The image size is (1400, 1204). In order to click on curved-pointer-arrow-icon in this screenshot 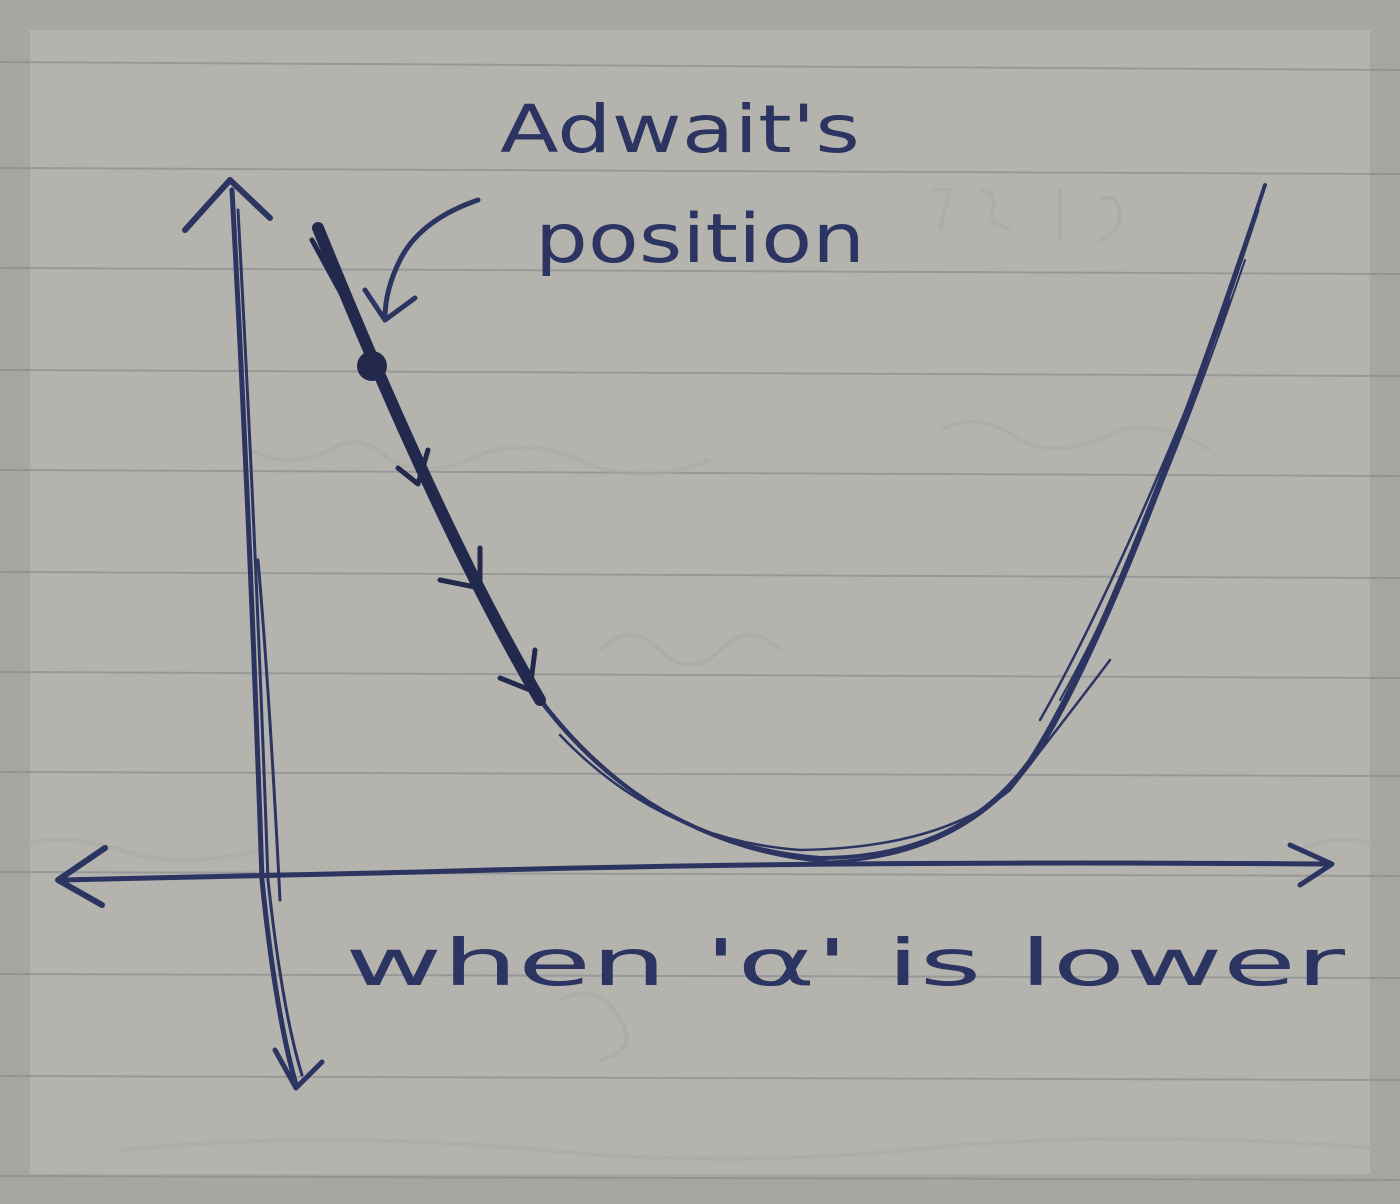, I will do `click(421, 260)`.